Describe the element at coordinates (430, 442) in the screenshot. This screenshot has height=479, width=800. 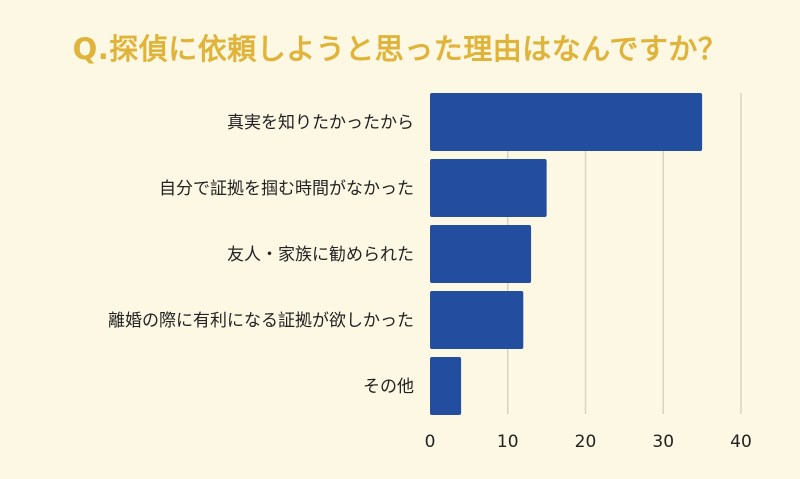
I see `x-tick-label: 0` at that location.